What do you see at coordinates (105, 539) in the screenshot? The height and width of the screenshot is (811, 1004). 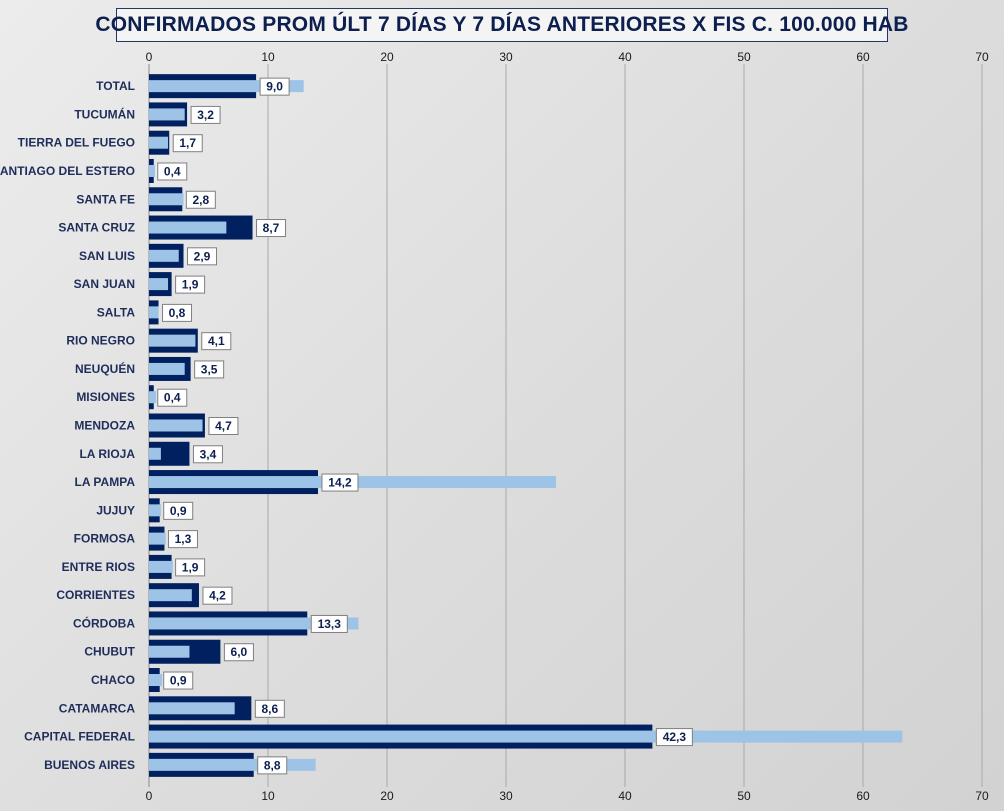 I see `category-label: FORMOSA` at bounding box center [105, 539].